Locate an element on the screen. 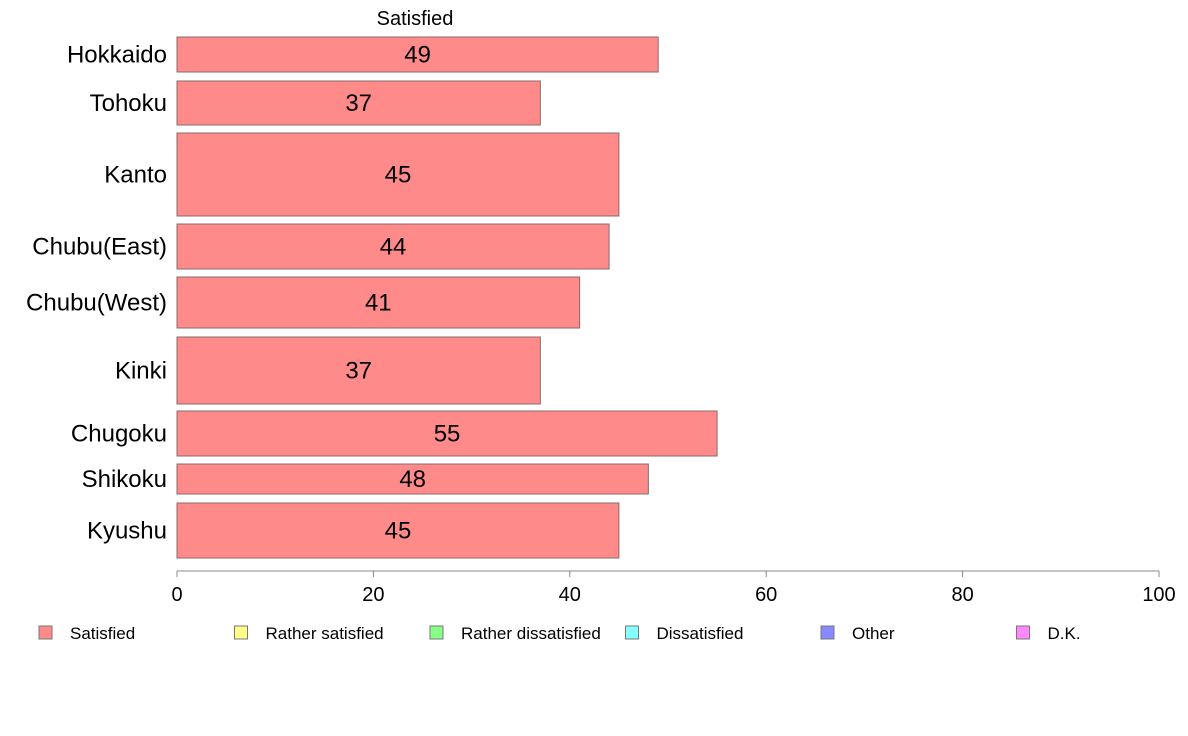  legend-label: Other is located at coordinates (873, 633).